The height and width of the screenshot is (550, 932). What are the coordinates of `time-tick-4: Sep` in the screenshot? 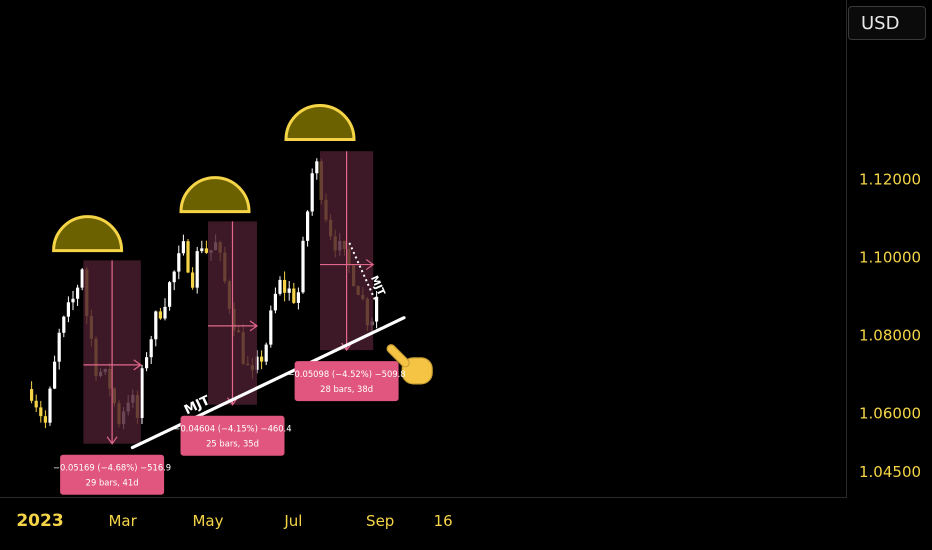 It's located at (380, 521).